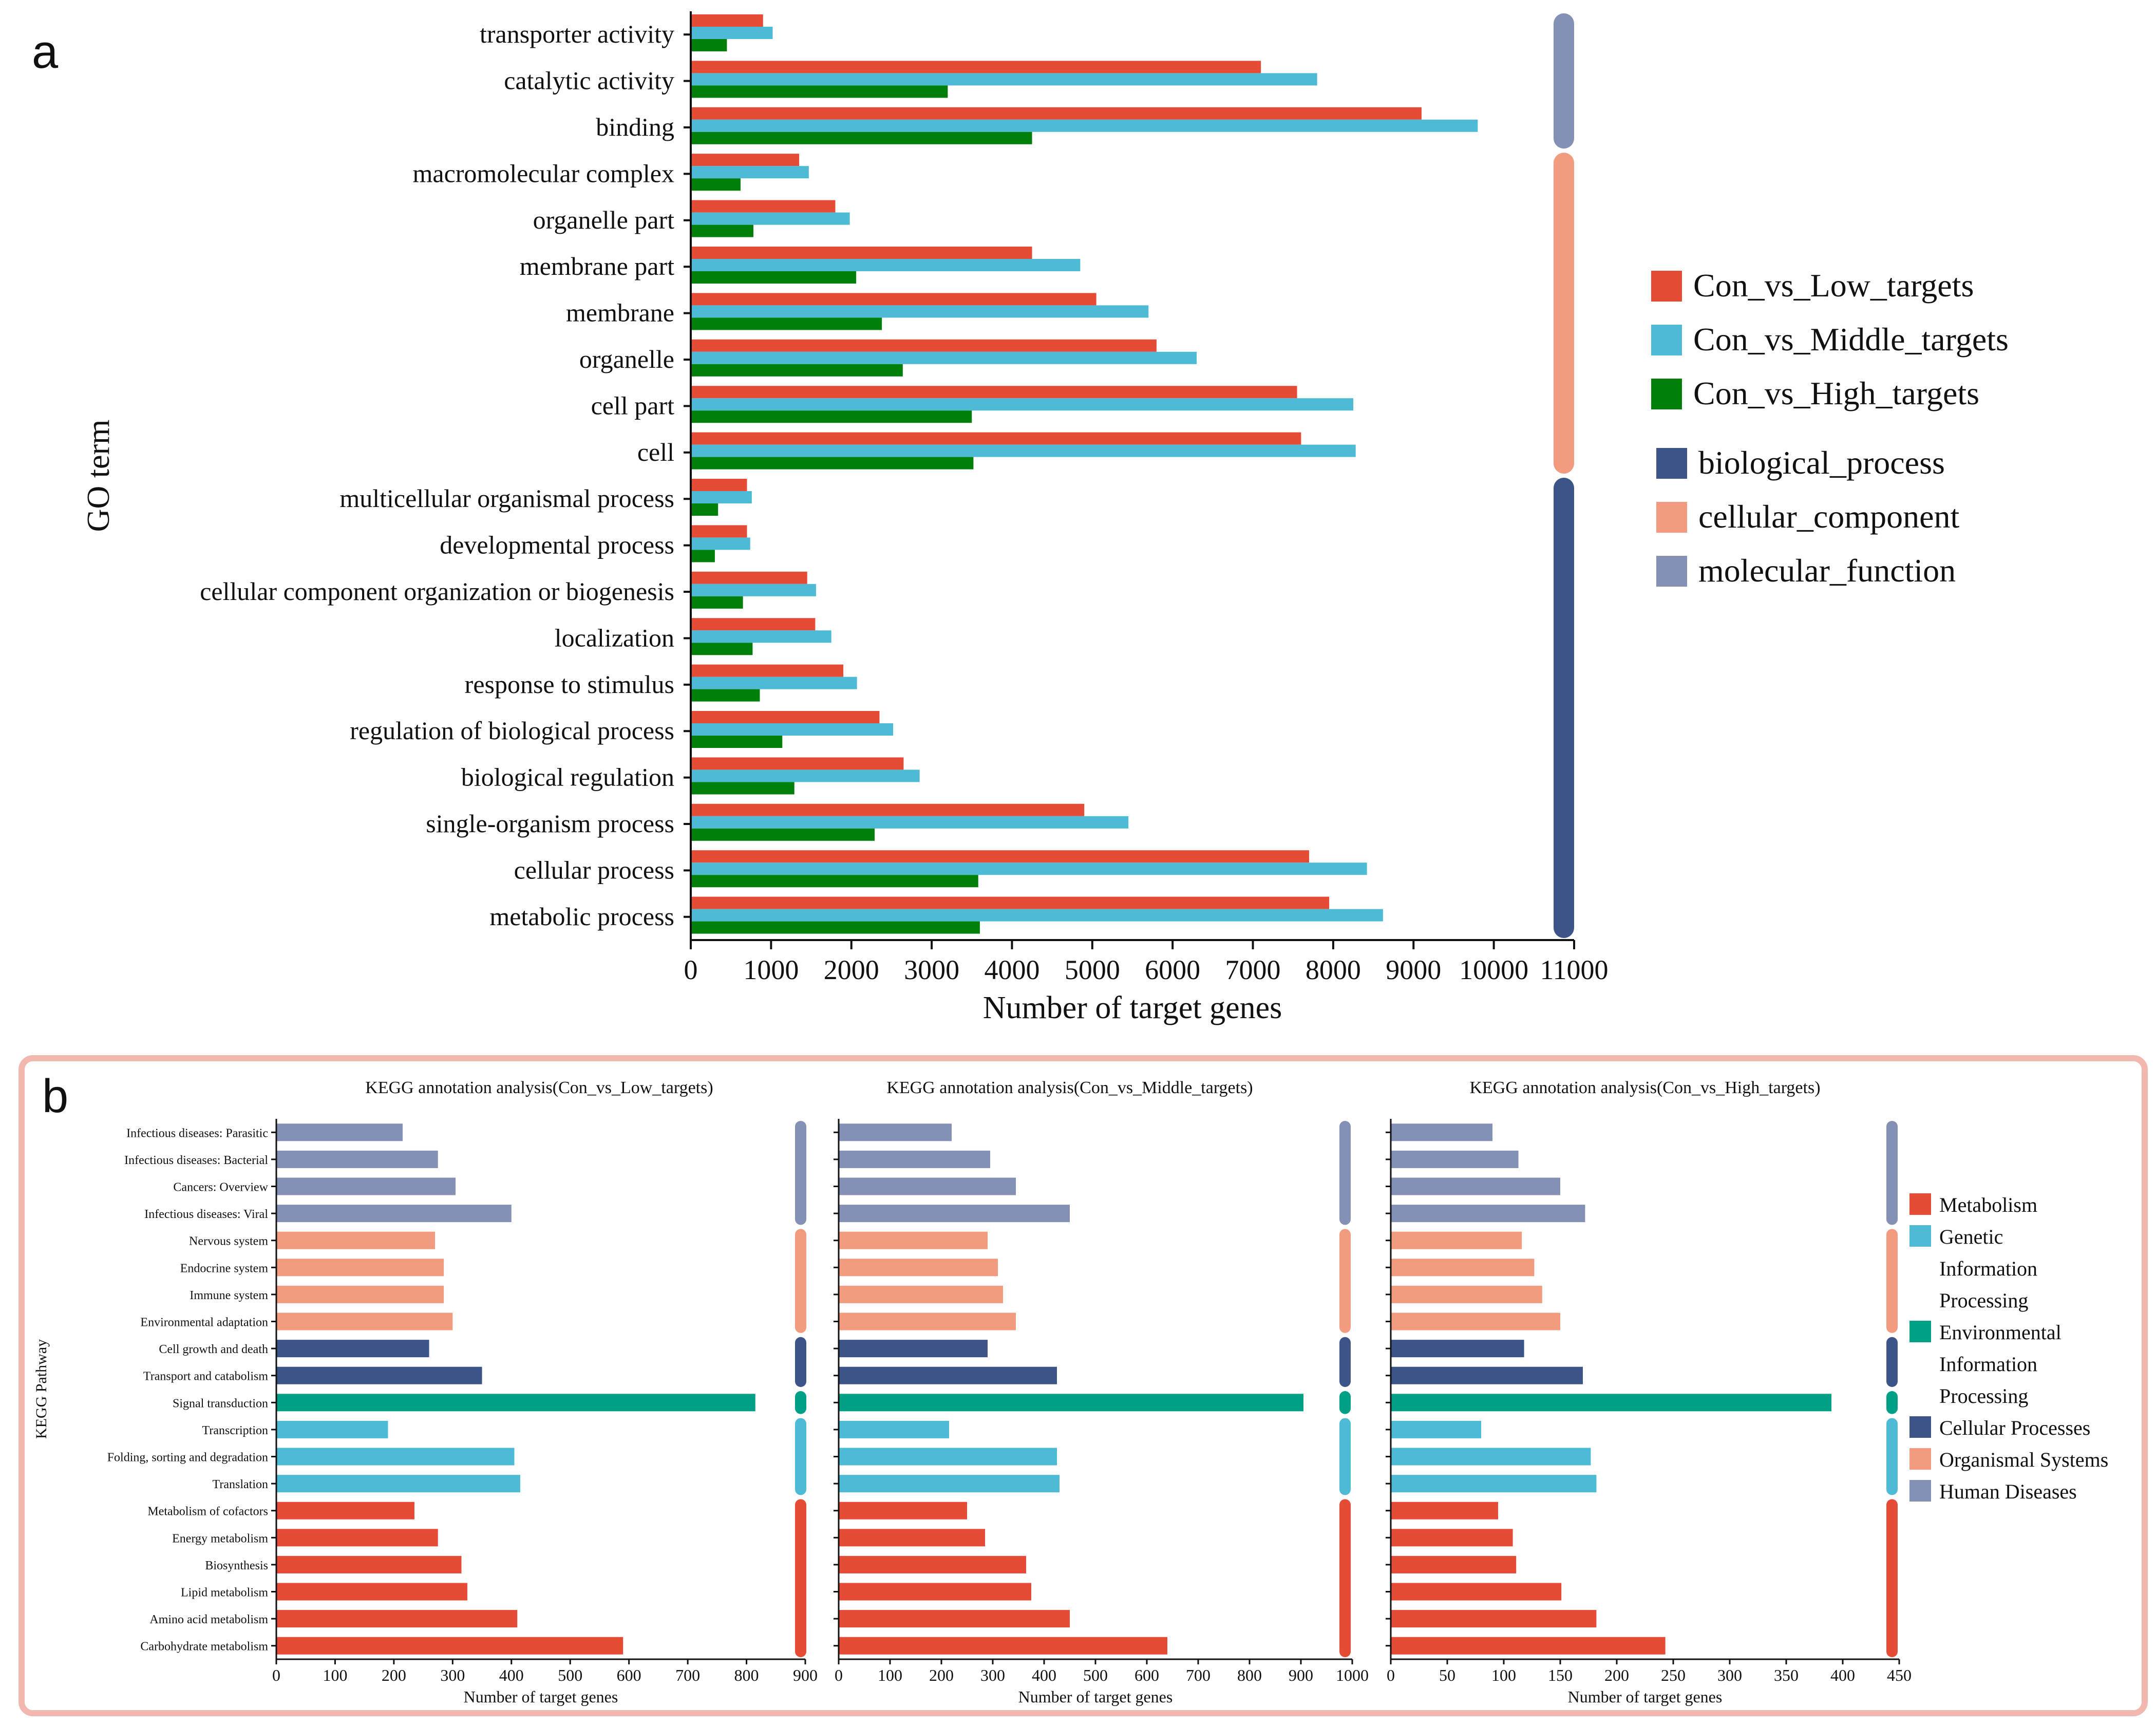 The width and height of the screenshot is (2156, 1725). What do you see at coordinates (786, 324) in the screenshot?
I see `bar-high-membrane` at bounding box center [786, 324].